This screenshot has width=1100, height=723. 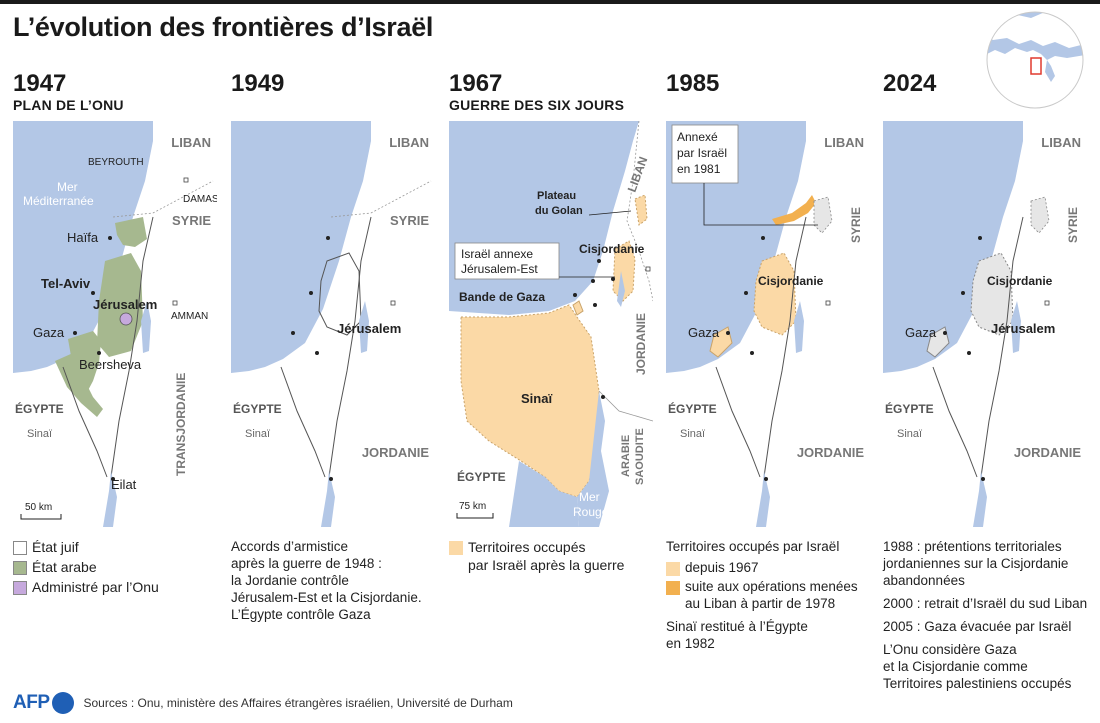 I want to click on label-golan: du Golan, so click(x=559, y=211).